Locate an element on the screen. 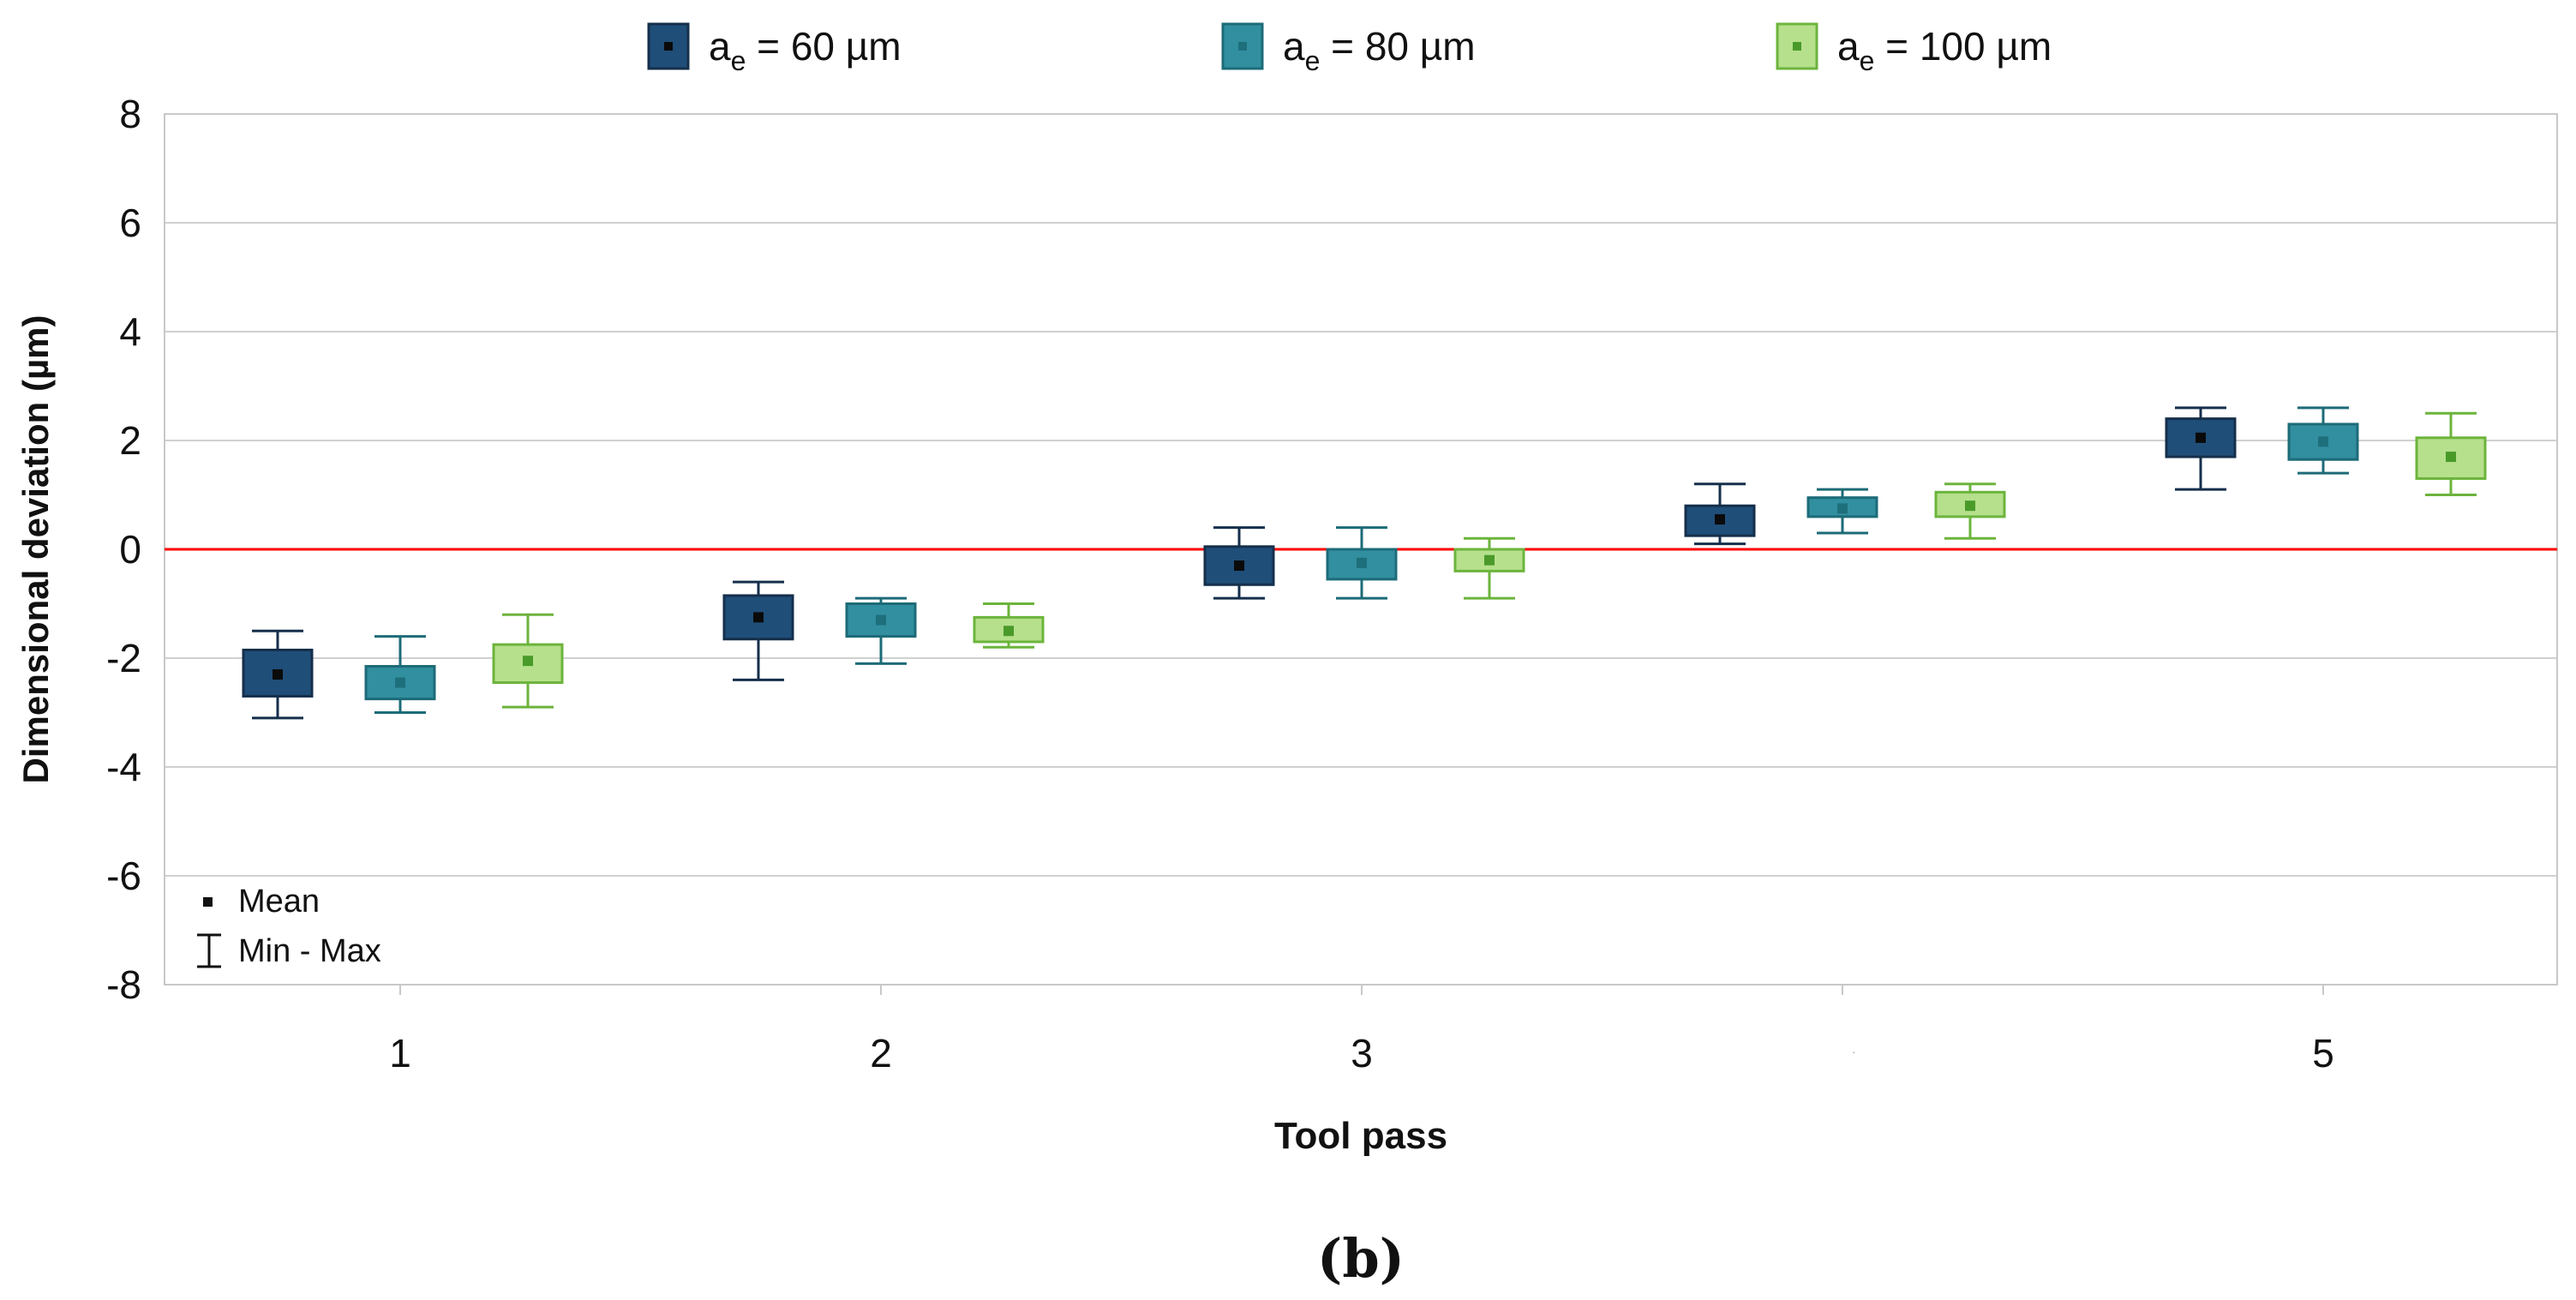  legend-item-3: ae = 100 µm is located at coordinates (1914, 49).